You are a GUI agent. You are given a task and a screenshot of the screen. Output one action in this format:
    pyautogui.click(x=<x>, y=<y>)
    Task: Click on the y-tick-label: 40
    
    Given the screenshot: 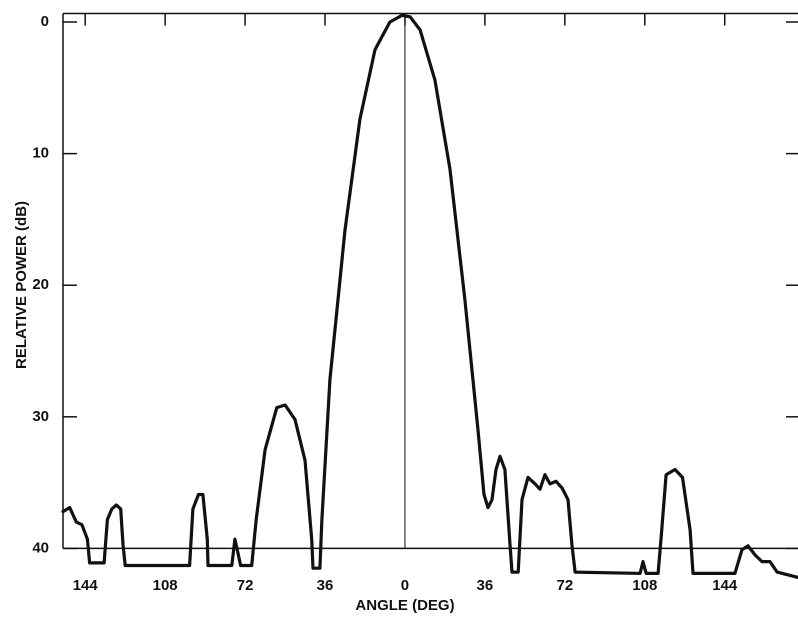 What is the action you would take?
    pyautogui.click(x=40, y=547)
    